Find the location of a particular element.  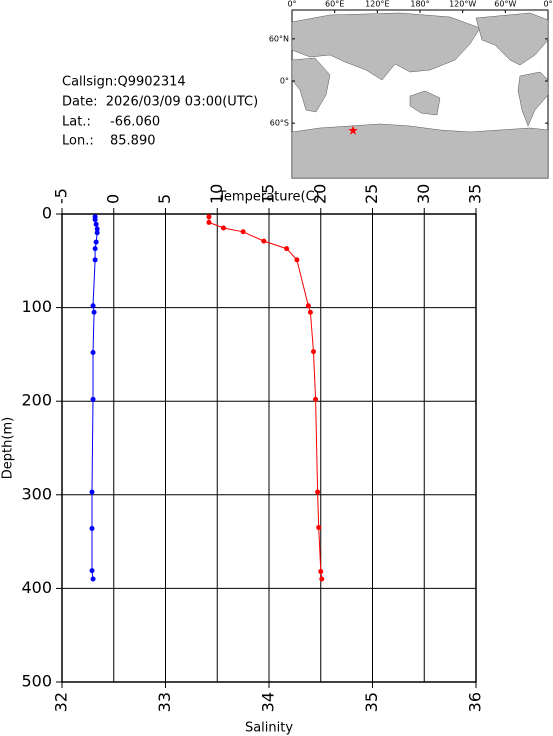

map-lon-label: 120°W is located at coordinates (462, 4).